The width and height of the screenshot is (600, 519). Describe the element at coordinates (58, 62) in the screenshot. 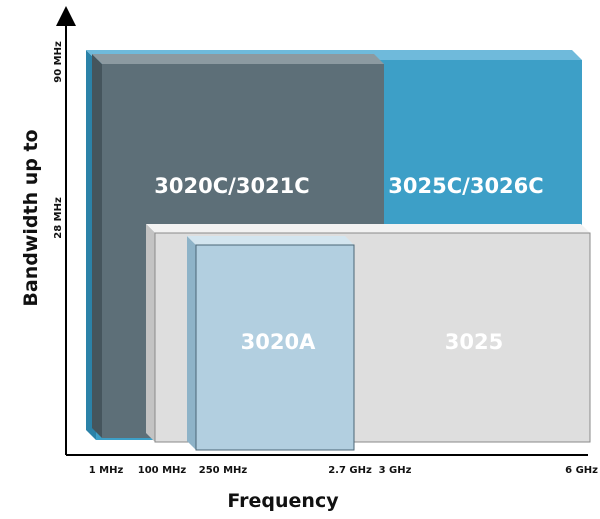

I see `y-tick-90mhz: 90 MHz` at that location.